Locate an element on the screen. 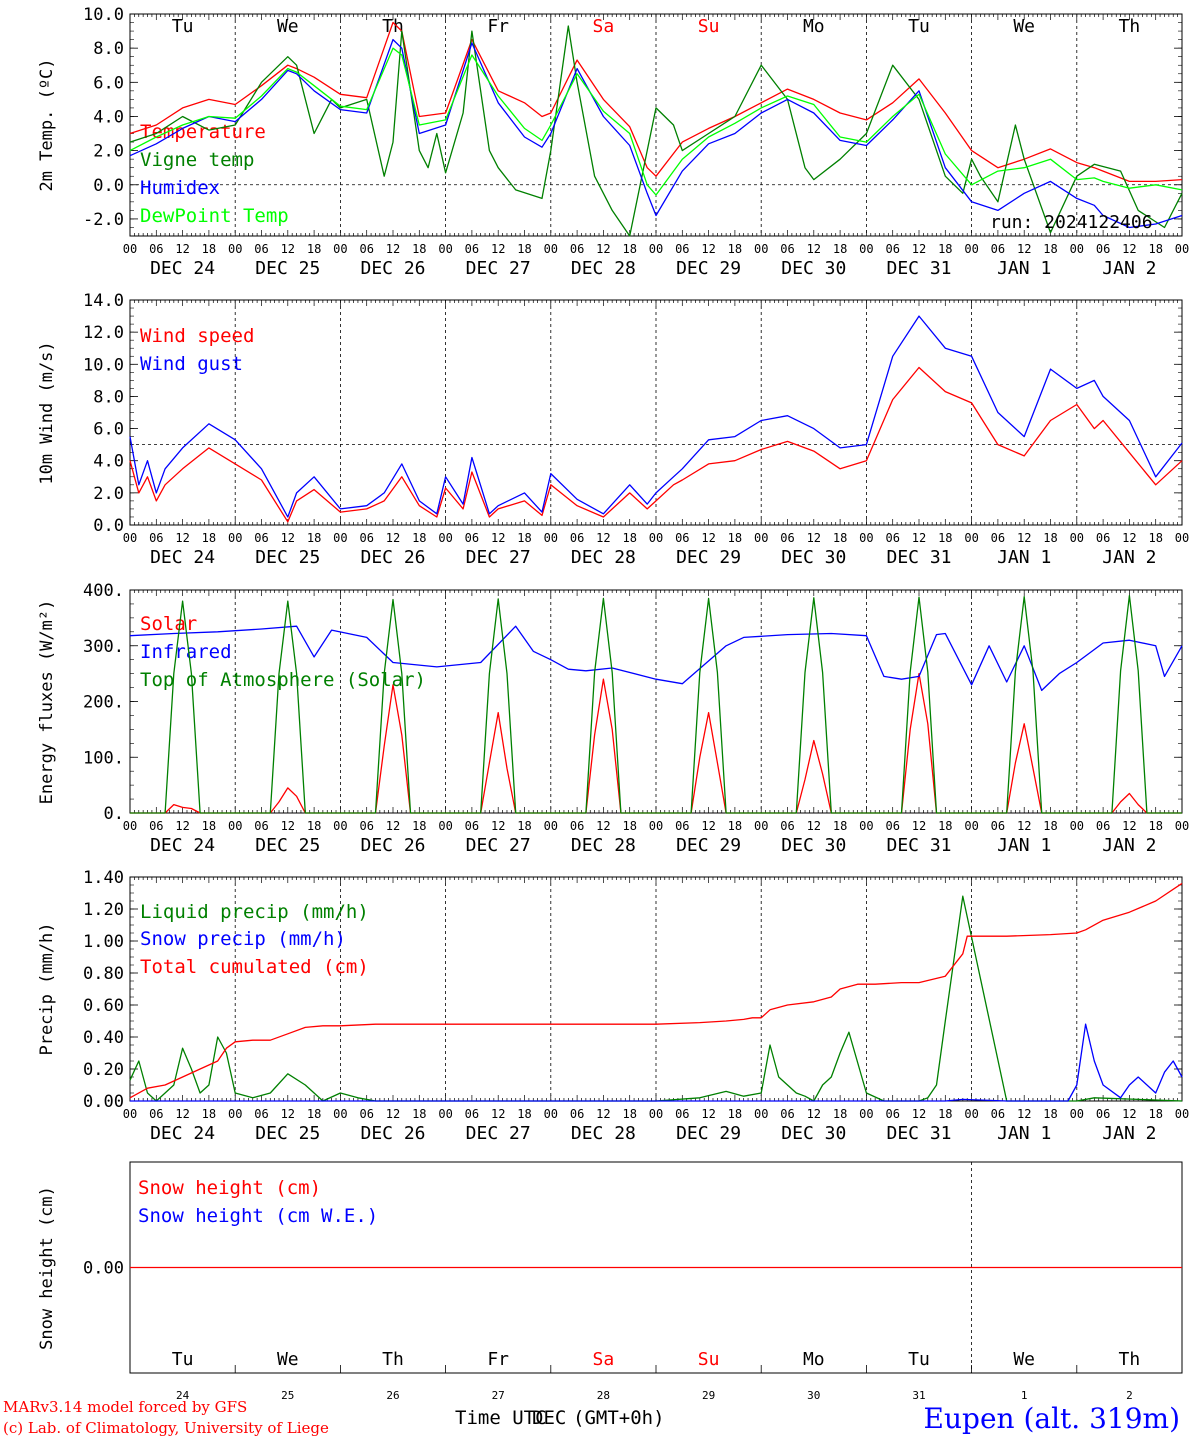 Image resolution: width=1194 pixels, height=1440 pixels. y-tick-label: 1.20 is located at coordinates (103, 910).